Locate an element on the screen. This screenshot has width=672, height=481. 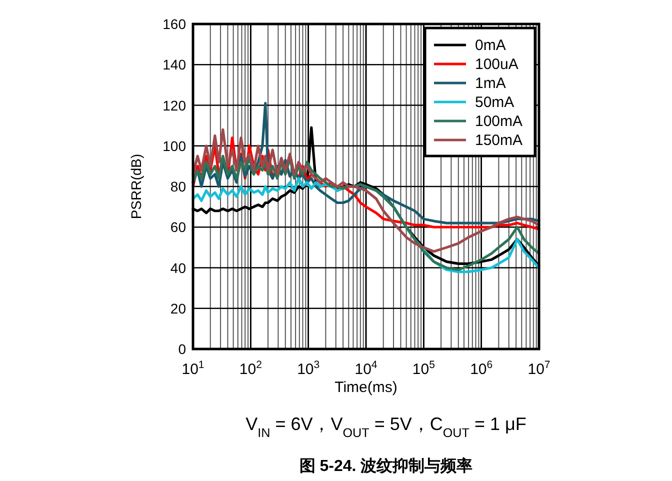
y-tick-label: 140 is located at coordinates (174, 64).